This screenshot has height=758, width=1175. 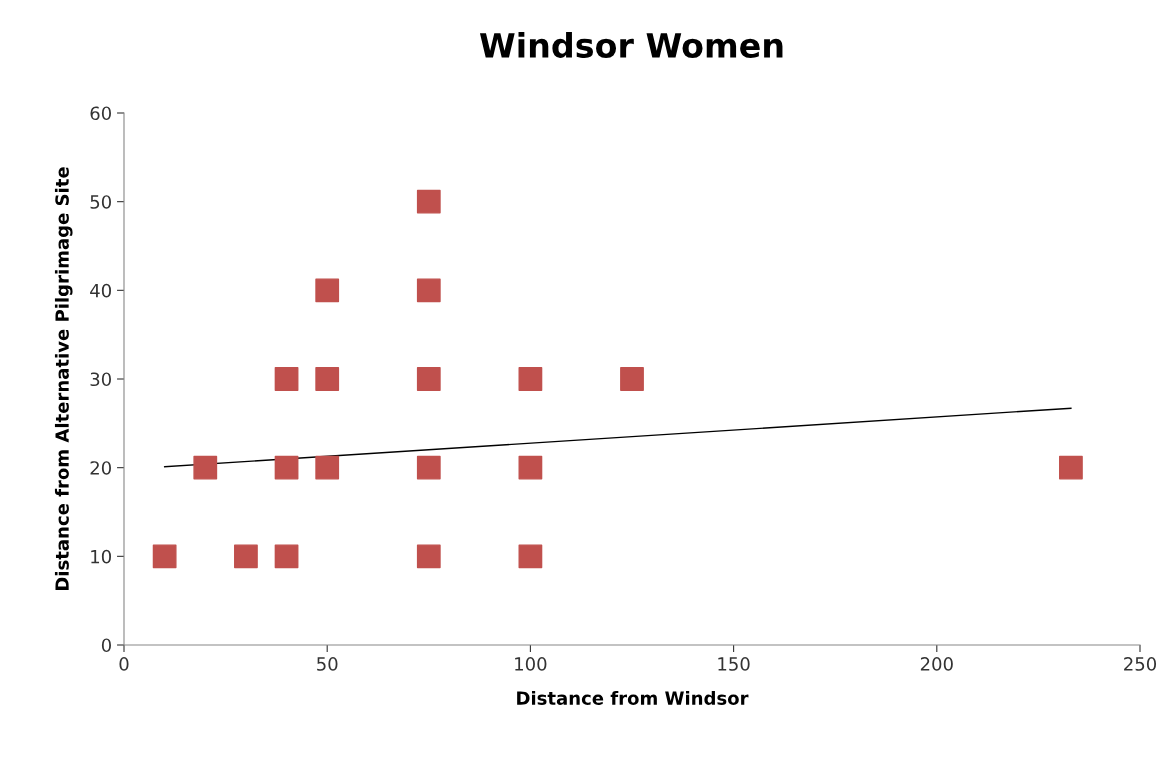 What do you see at coordinates (936, 664) in the screenshot?
I see `x-tick-label: 200` at bounding box center [936, 664].